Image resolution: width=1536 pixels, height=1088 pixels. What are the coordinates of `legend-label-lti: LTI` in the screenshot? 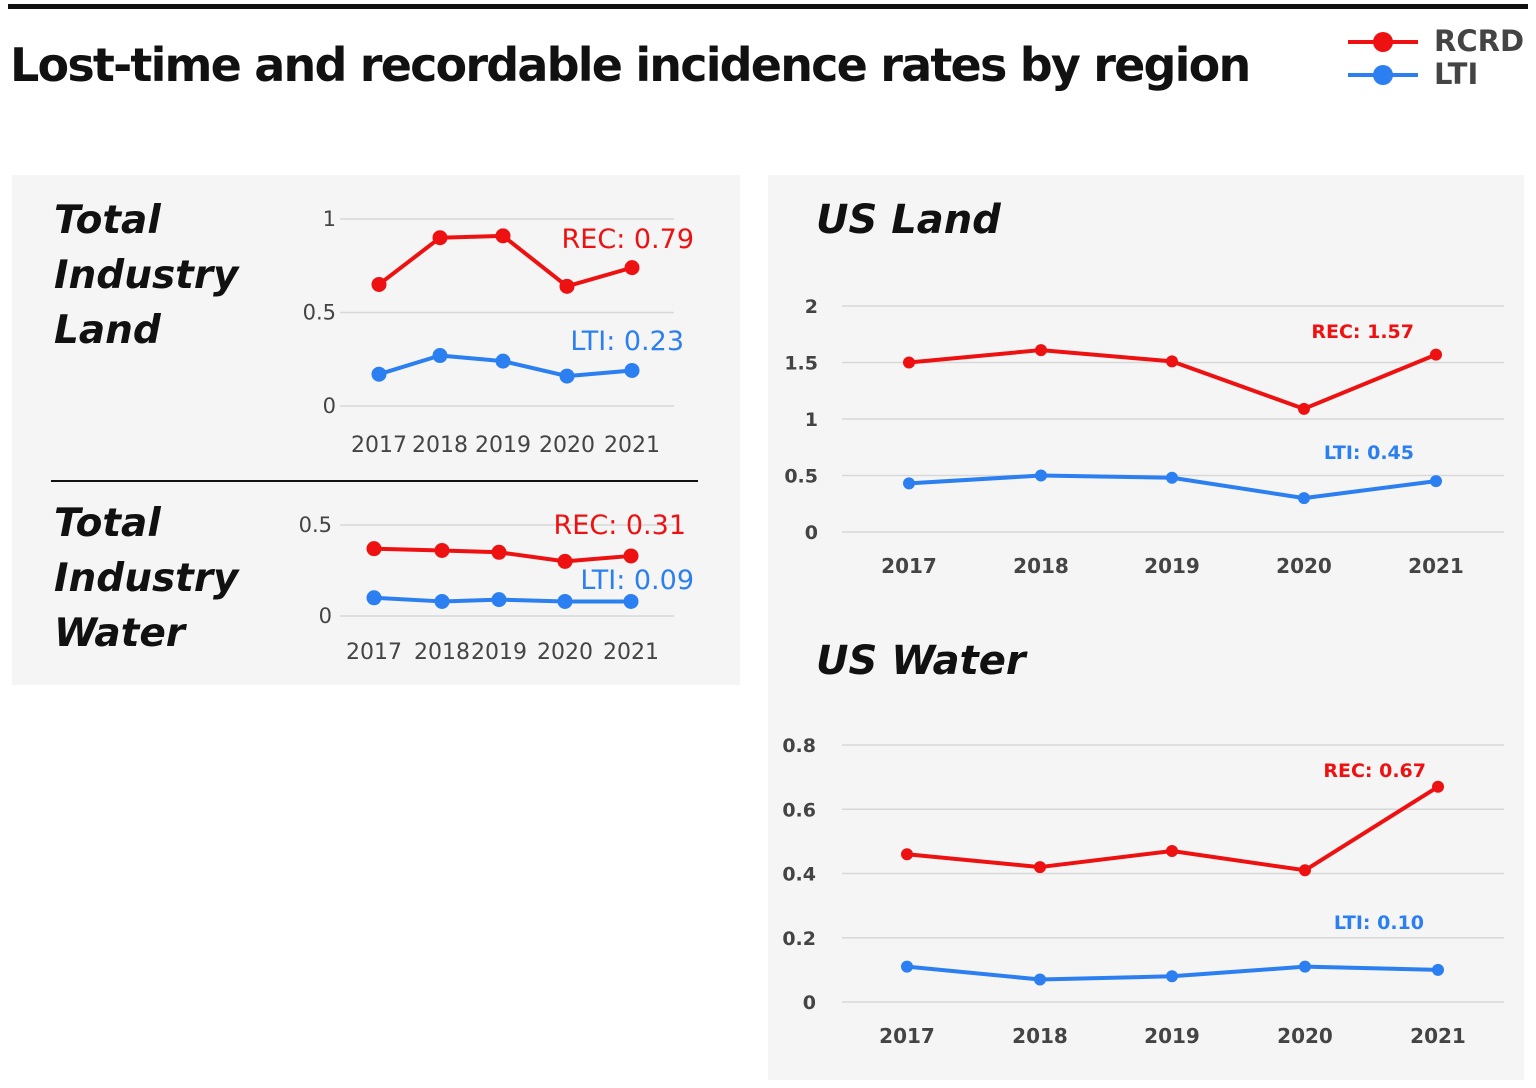 It's located at (1456, 74).